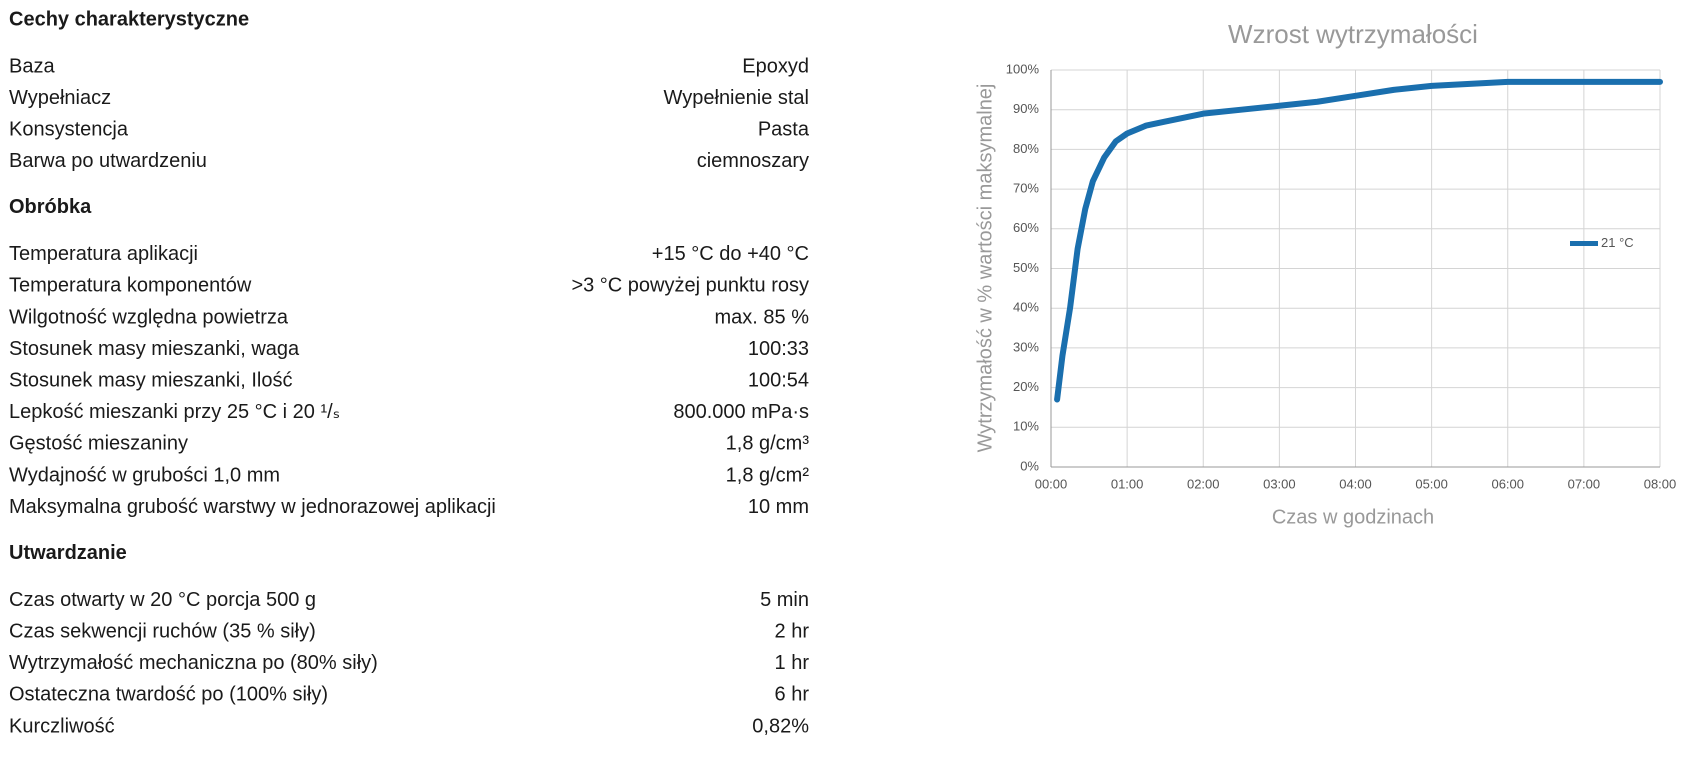  What do you see at coordinates (1279, 483) in the screenshot?
I see `x-tick-label: 03:00` at bounding box center [1279, 483].